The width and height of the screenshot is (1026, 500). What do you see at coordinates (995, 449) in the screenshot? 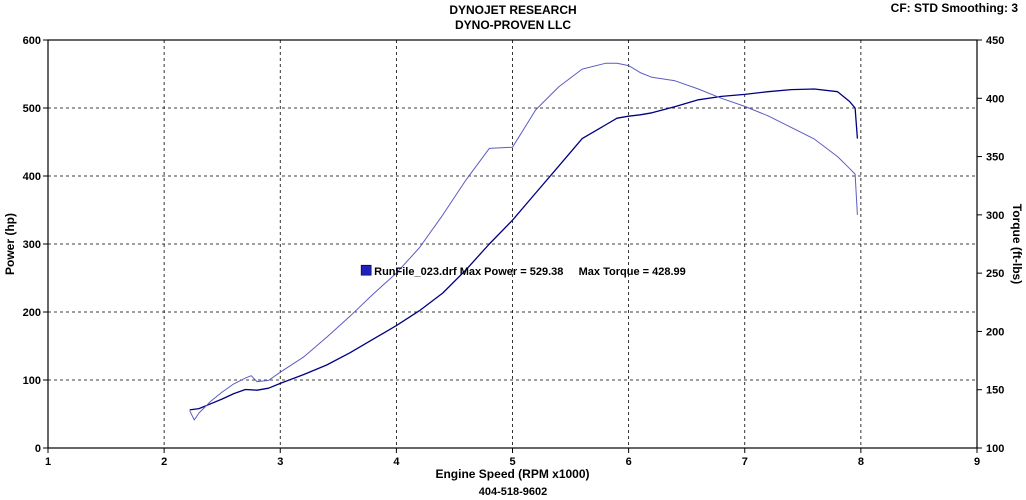
I see `y-right-tick-label: 100` at bounding box center [995, 449].